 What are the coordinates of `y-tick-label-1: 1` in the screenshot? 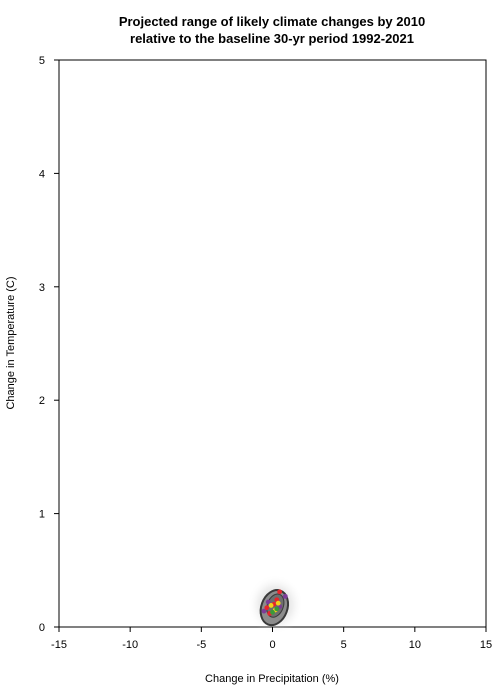 It's located at (42, 515).